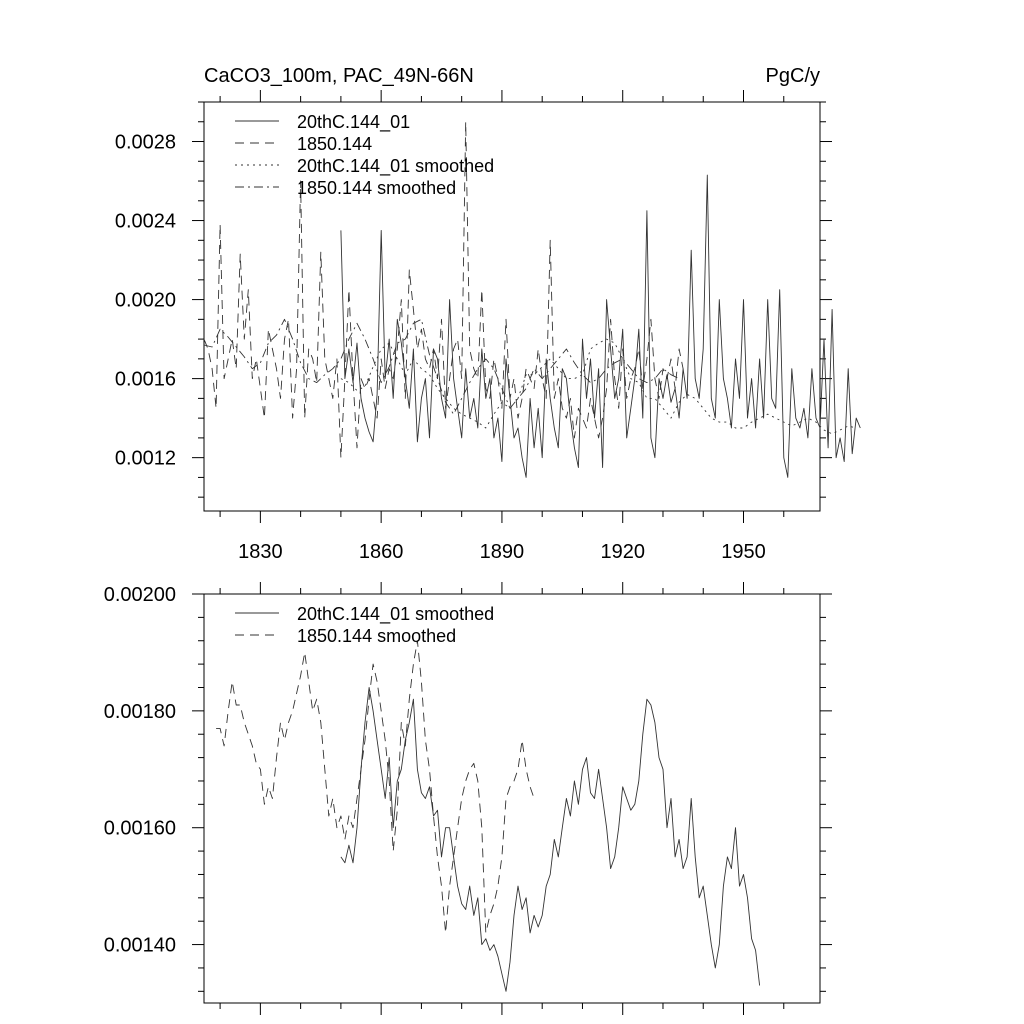 This screenshot has width=1024, height=1024. What do you see at coordinates (376, 188) in the screenshot?
I see `top-legend-label-4: 1850.144 smoothed` at bounding box center [376, 188].